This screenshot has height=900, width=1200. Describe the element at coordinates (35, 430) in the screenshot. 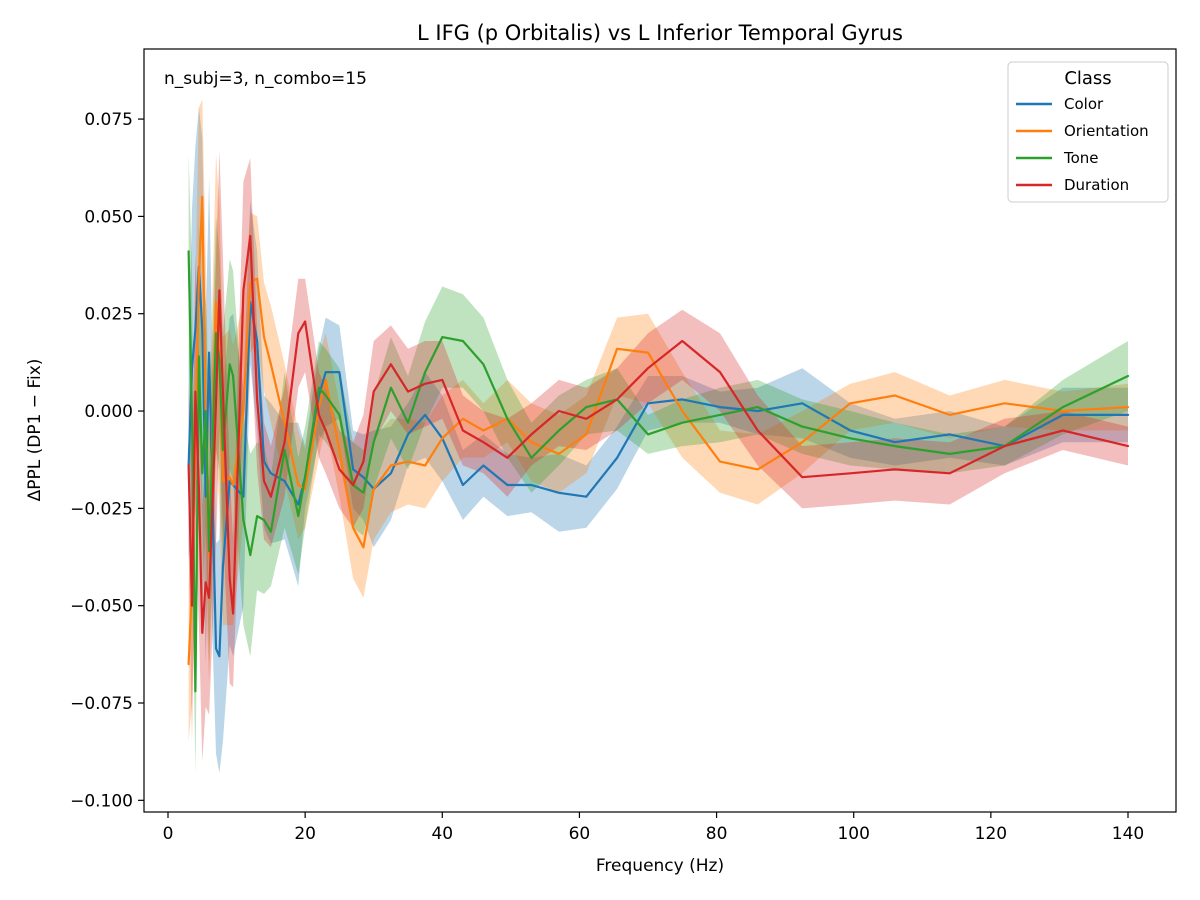

I see `y-axis-label: ΔPPL (DP1 − Fix)` at that location.